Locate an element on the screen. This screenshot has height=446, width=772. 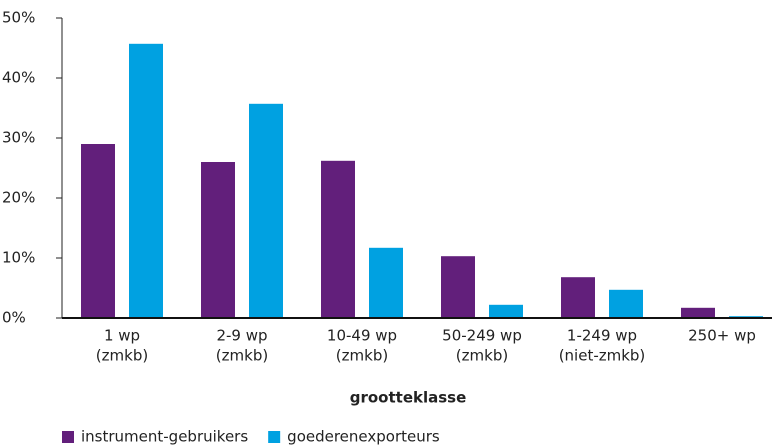
y-tick-label: 10% is located at coordinates (18, 258).